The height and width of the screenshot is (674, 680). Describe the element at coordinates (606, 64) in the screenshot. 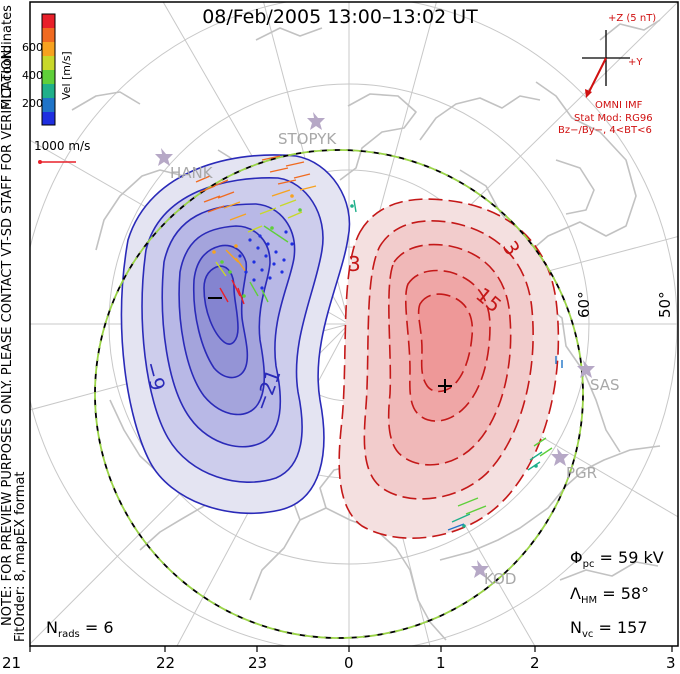

I see `imf-dial` at that location.